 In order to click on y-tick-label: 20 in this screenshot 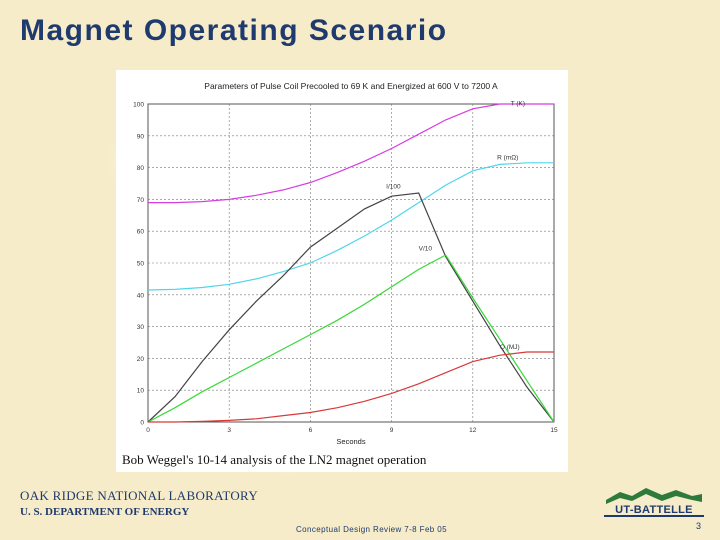, I will do `click(141, 359)`.